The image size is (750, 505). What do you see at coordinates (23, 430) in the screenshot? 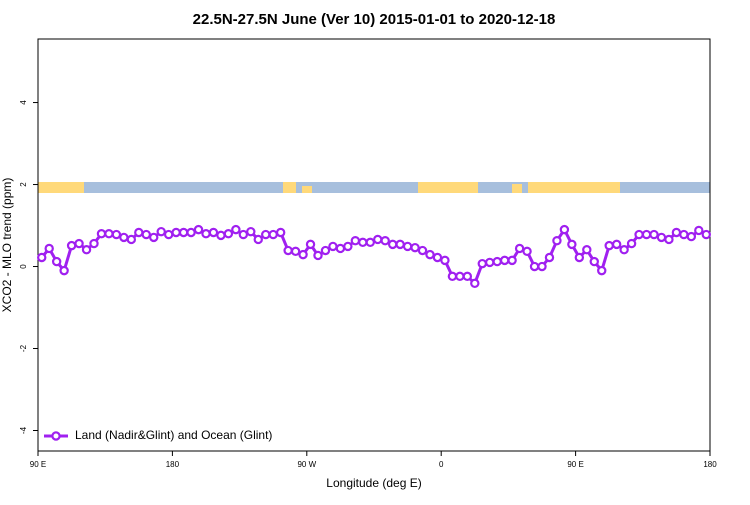
I see `y-tick-label: -4` at bounding box center [23, 430].